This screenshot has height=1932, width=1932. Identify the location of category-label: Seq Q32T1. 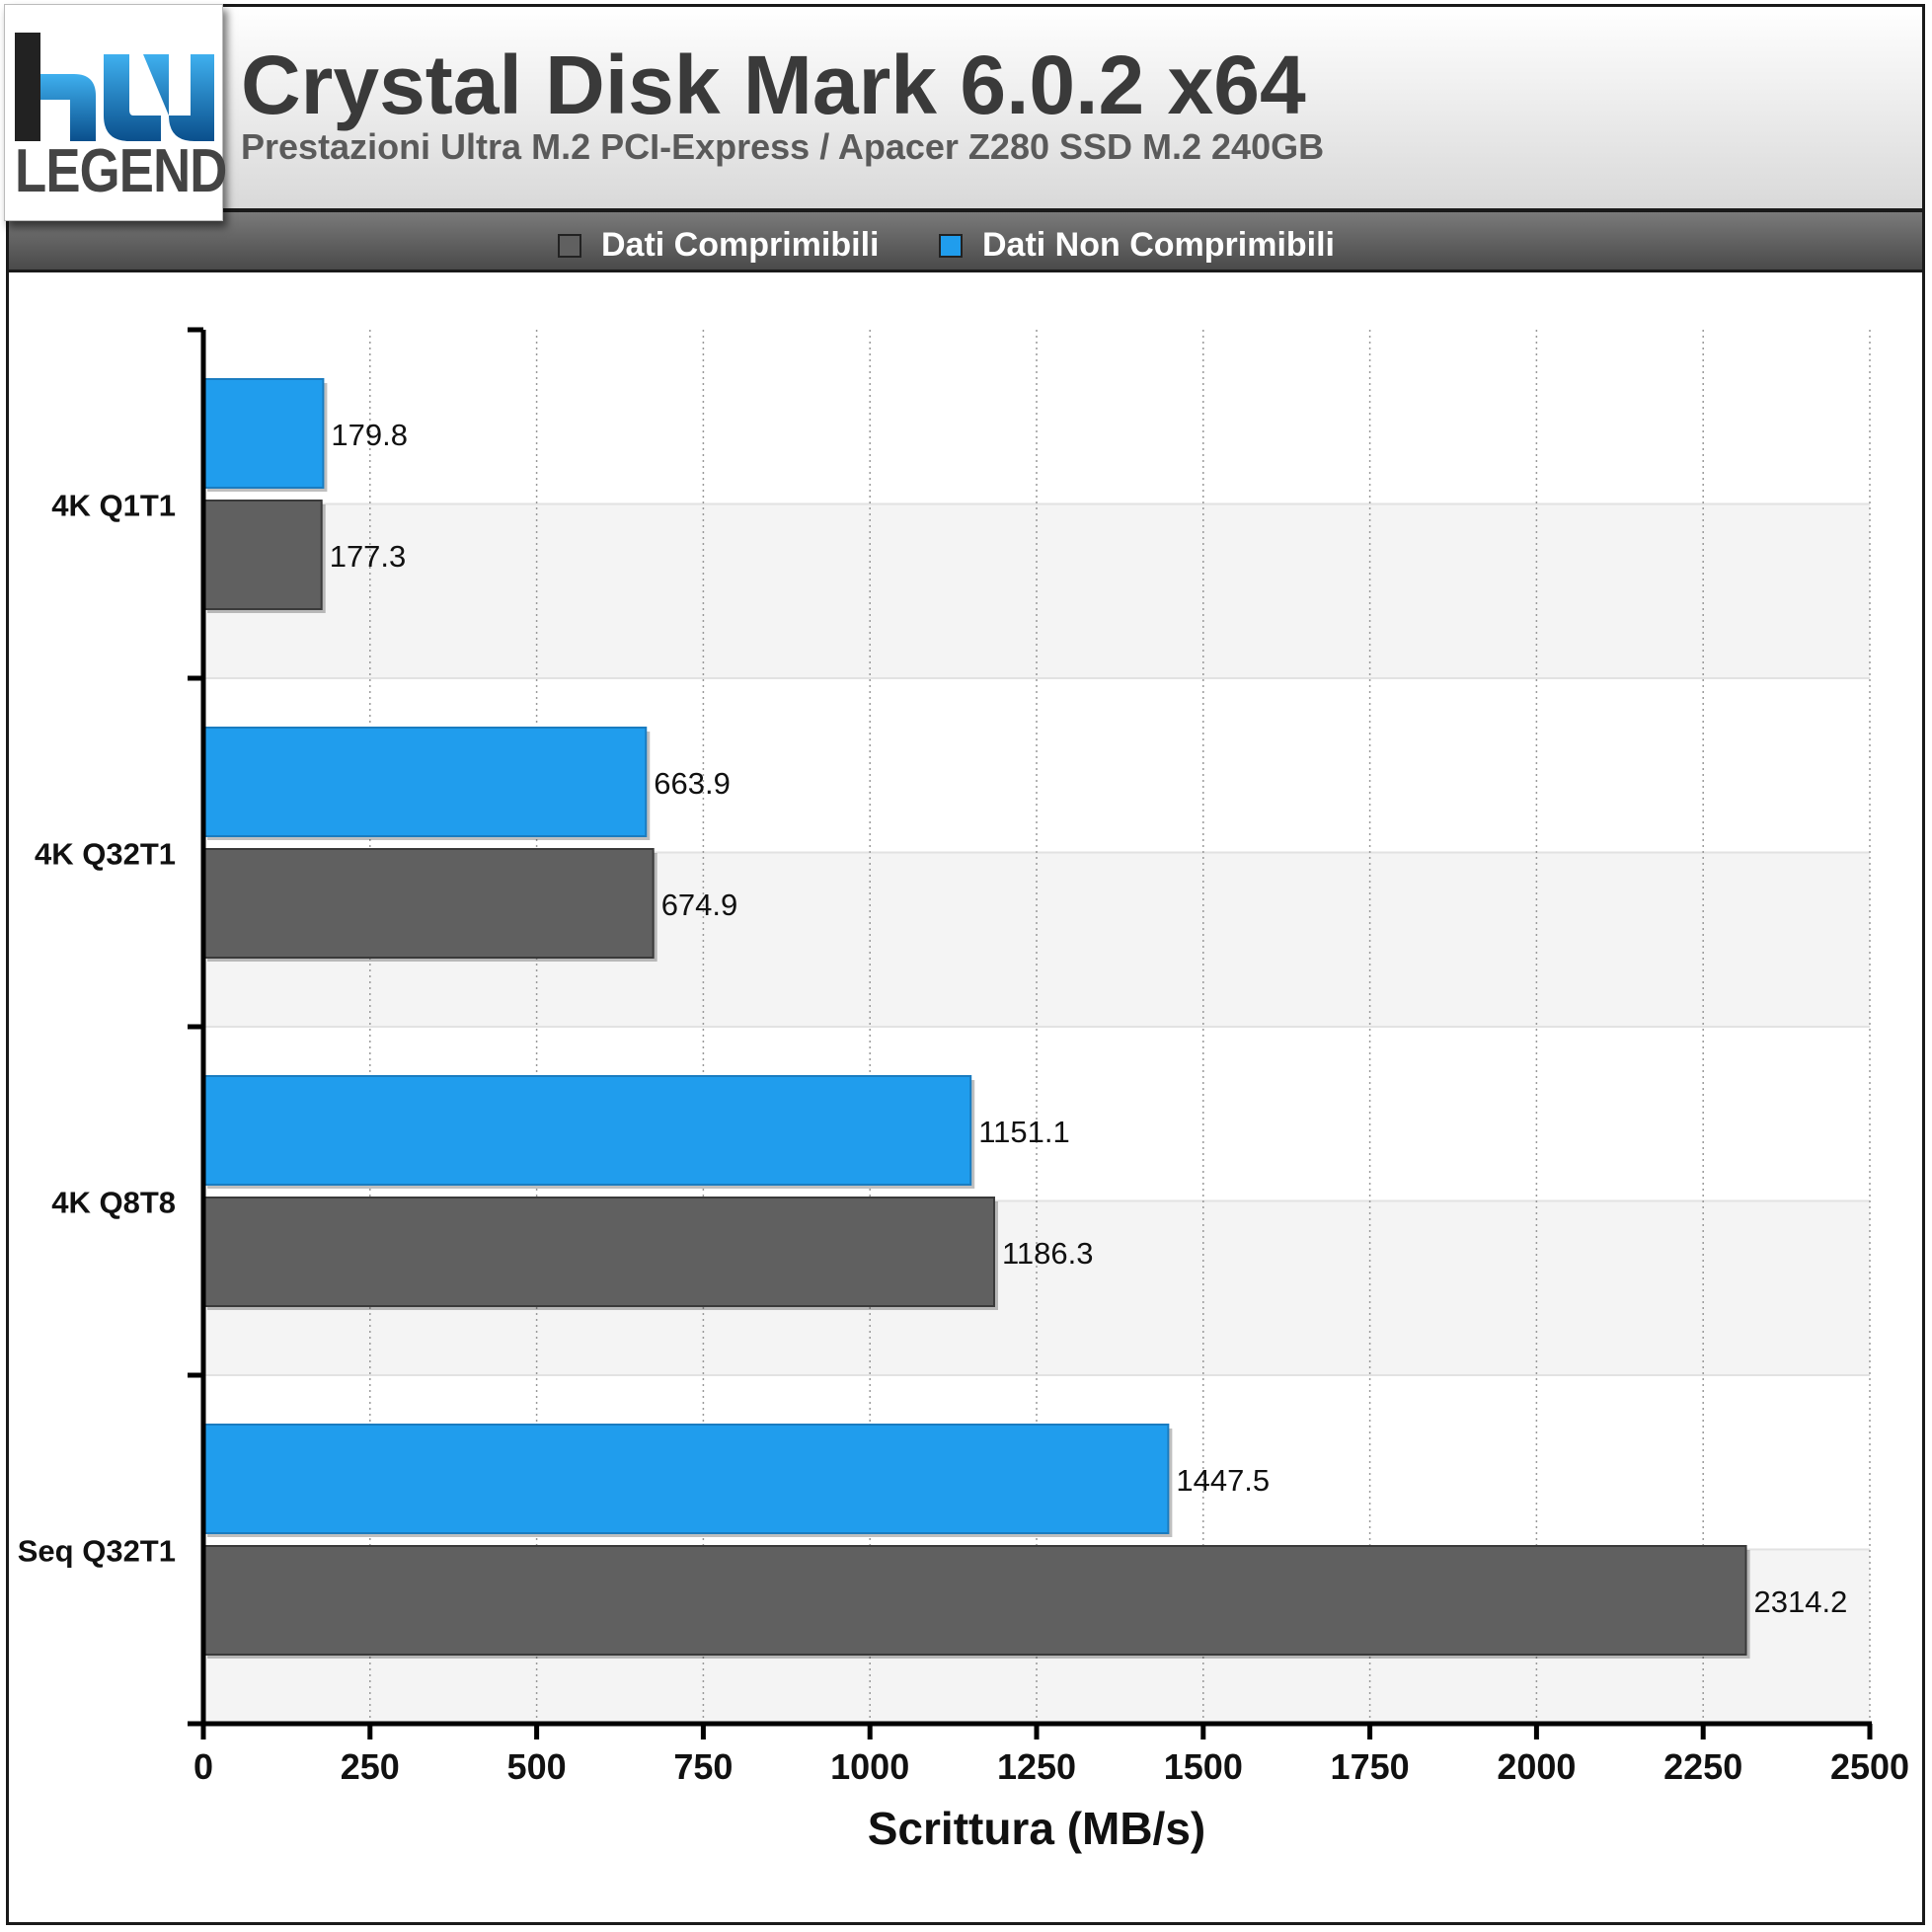
(97, 1551).